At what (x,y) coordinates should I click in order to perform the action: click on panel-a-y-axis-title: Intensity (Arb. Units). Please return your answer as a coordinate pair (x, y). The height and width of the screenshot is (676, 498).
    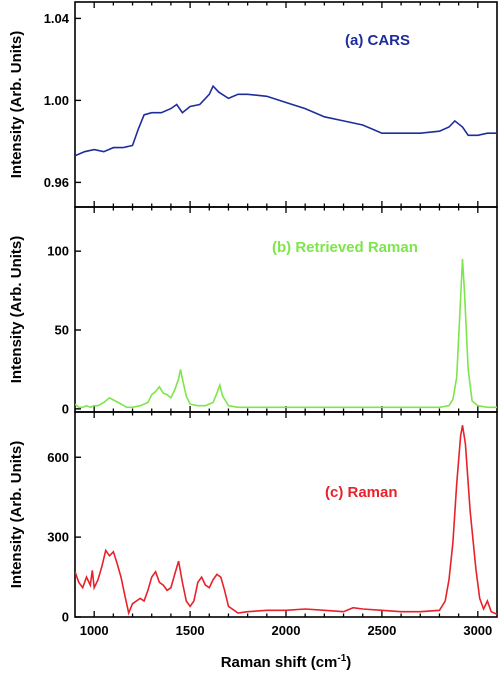
    Looking at the image, I should click on (16, 105).